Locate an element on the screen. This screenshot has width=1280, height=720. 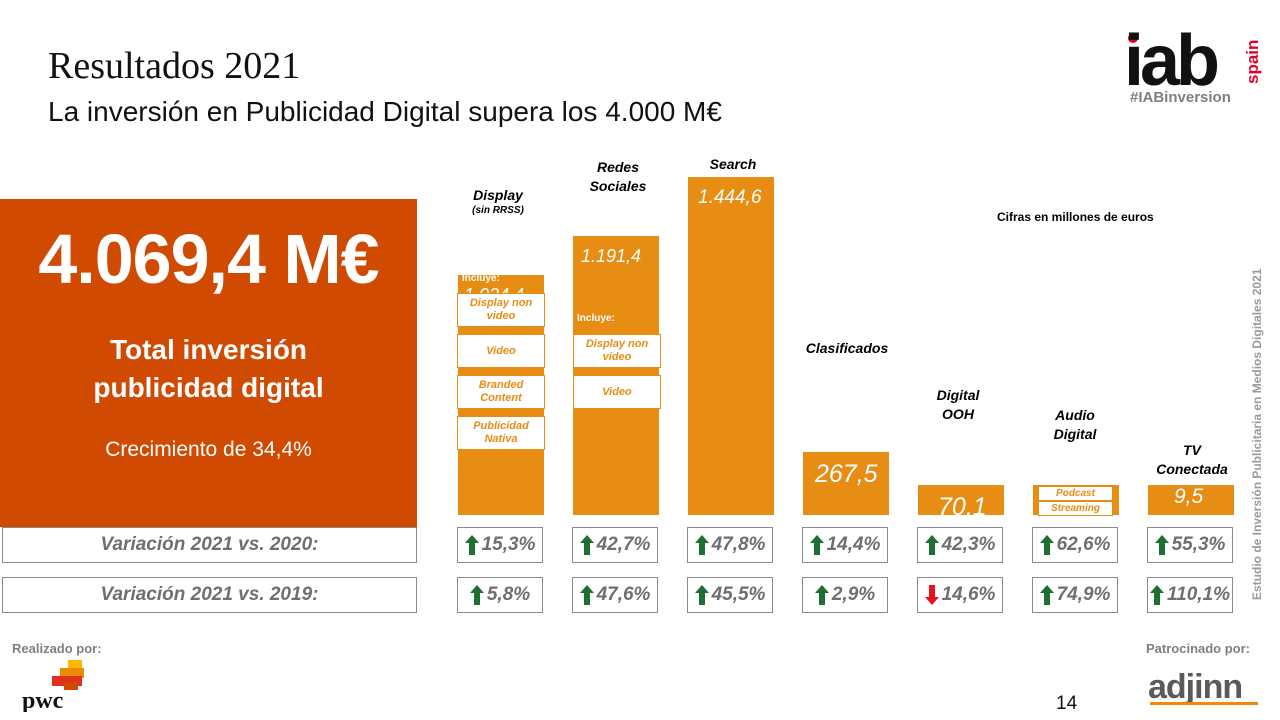
category-label-display-main: Display is located at coordinates (498, 195).